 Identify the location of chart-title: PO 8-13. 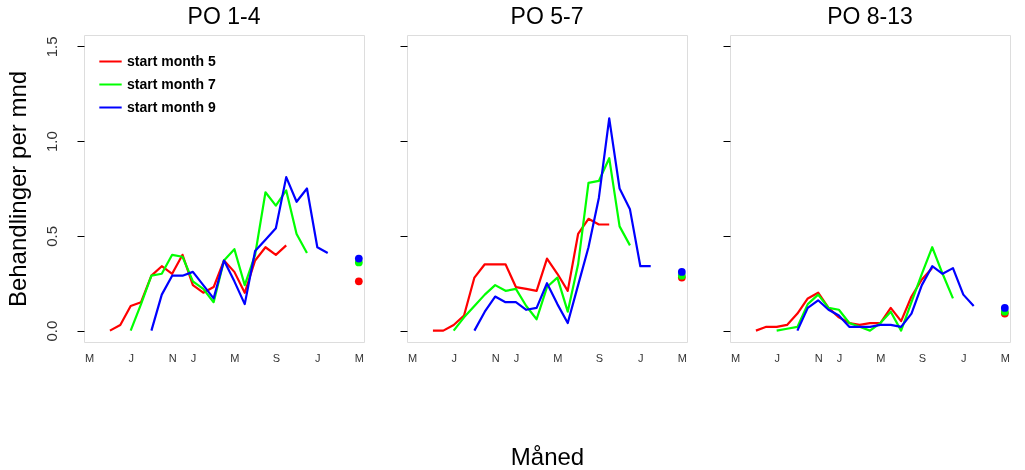
(870, 16).